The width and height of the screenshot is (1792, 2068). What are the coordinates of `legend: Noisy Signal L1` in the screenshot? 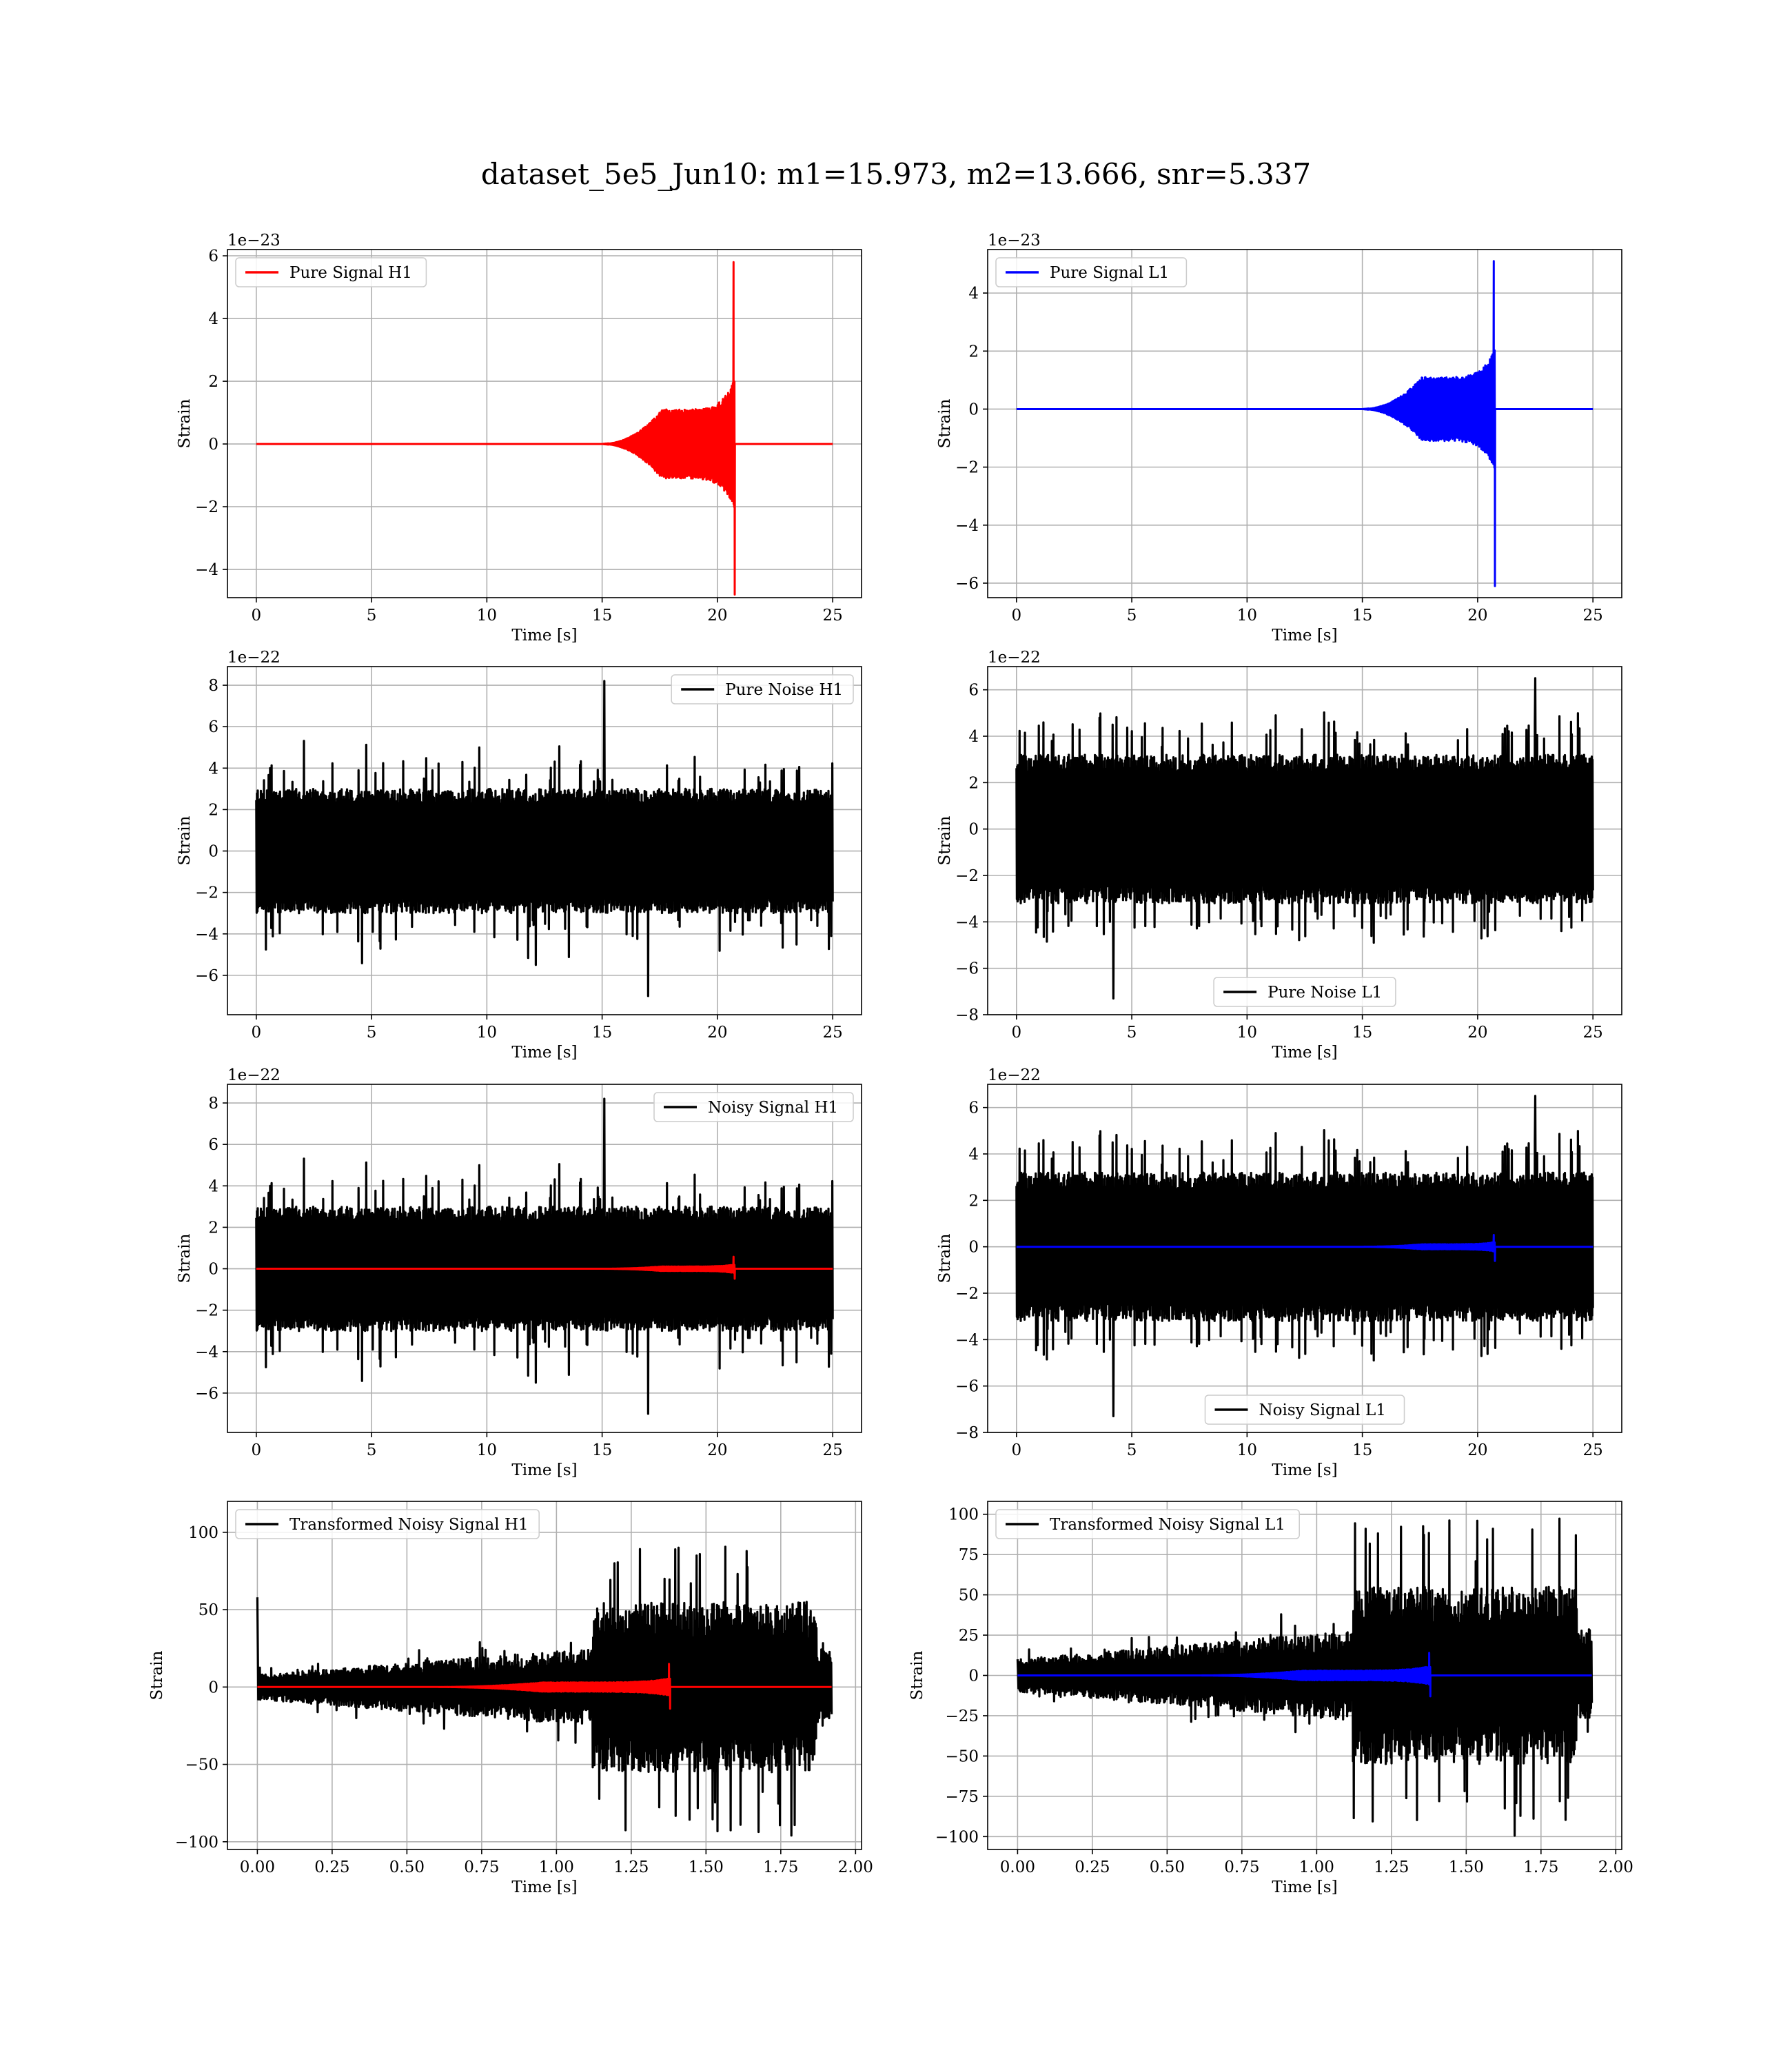 It's located at (1304, 1410).